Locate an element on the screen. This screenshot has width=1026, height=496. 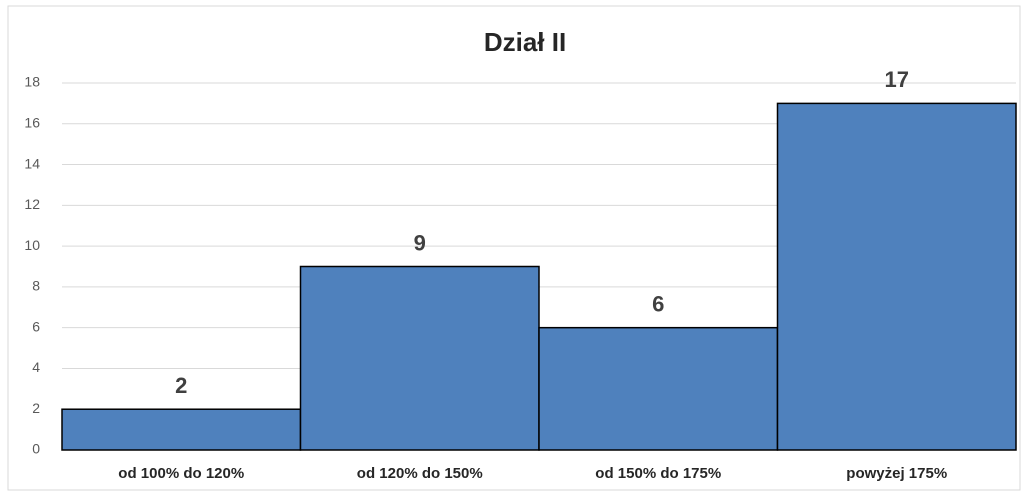
data-label: 2 is located at coordinates (181, 385).